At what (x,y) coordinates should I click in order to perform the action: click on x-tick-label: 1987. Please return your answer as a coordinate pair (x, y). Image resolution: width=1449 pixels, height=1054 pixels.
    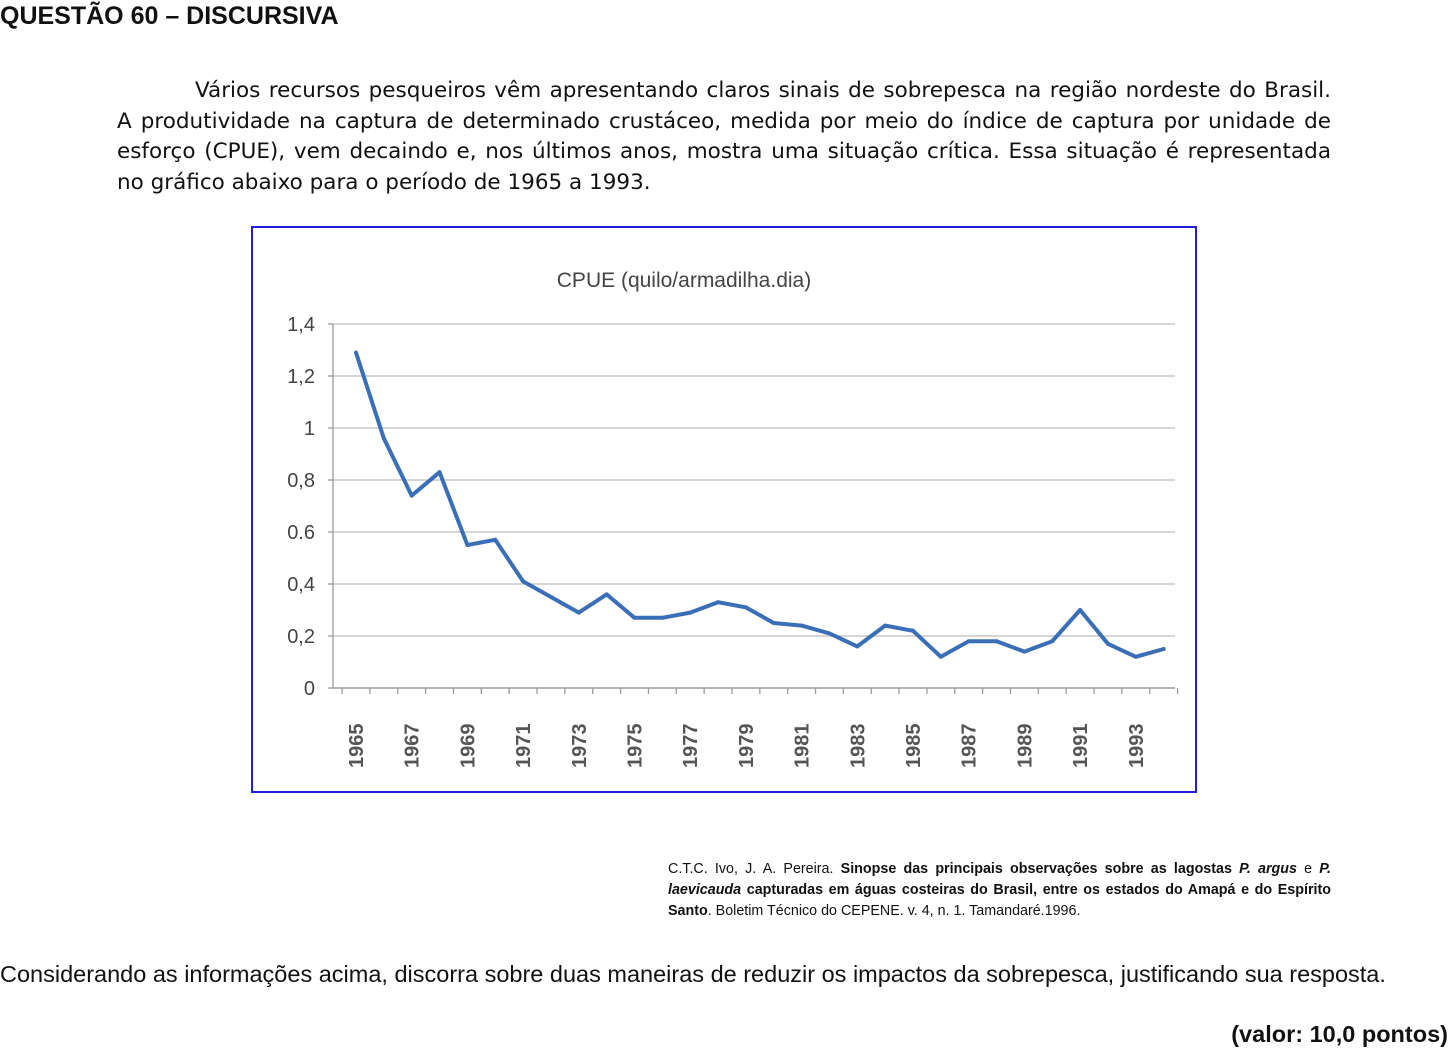
    Looking at the image, I should click on (970, 746).